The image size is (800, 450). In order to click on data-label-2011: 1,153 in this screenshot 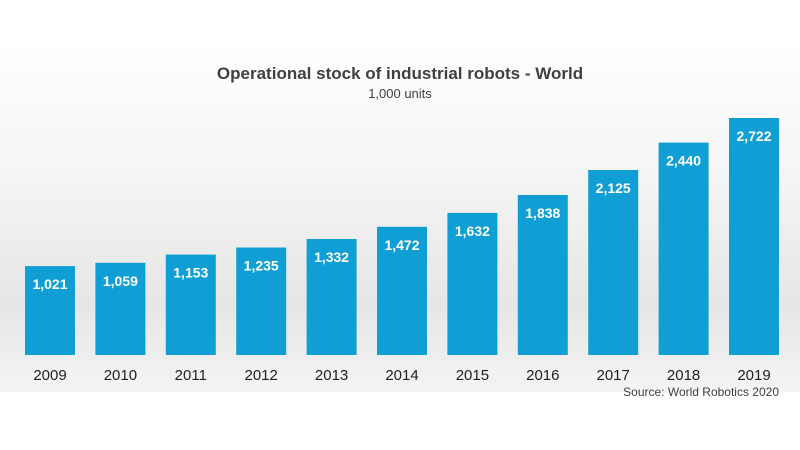, I will do `click(190, 273)`.